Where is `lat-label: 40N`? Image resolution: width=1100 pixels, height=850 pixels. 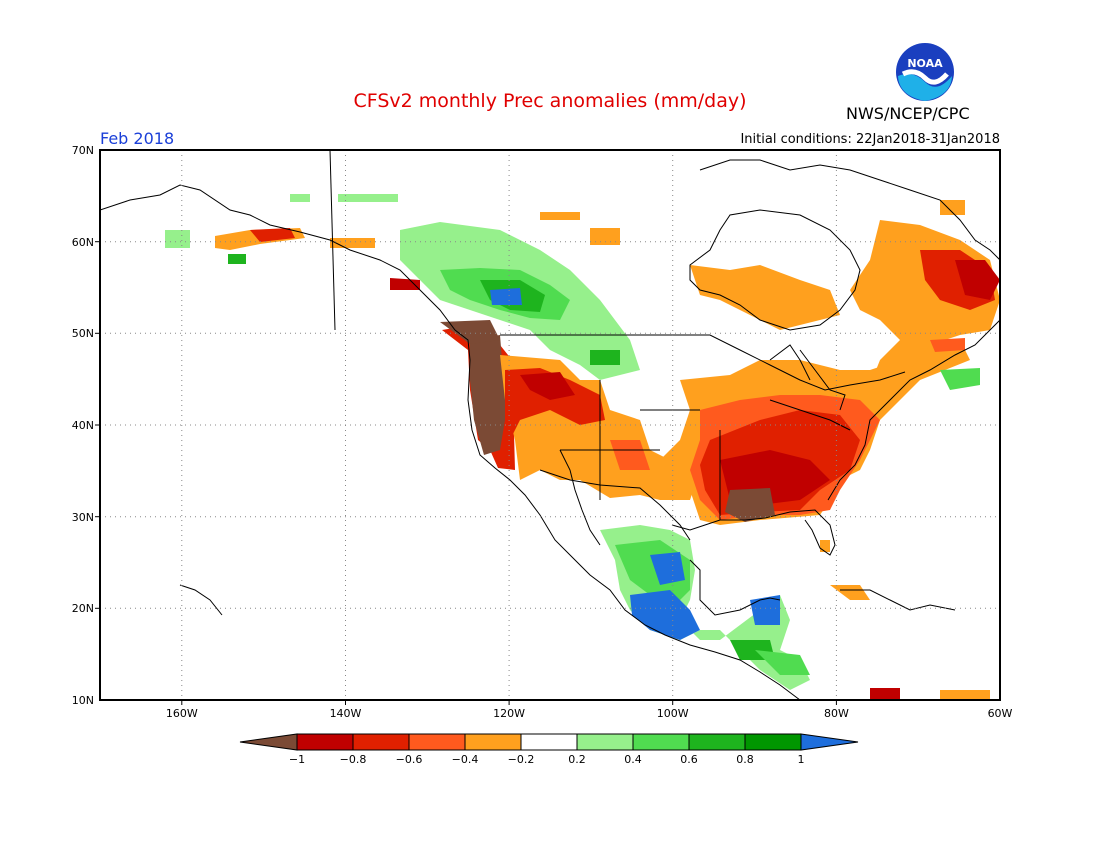
lat-label: 40N is located at coordinates (83, 425).